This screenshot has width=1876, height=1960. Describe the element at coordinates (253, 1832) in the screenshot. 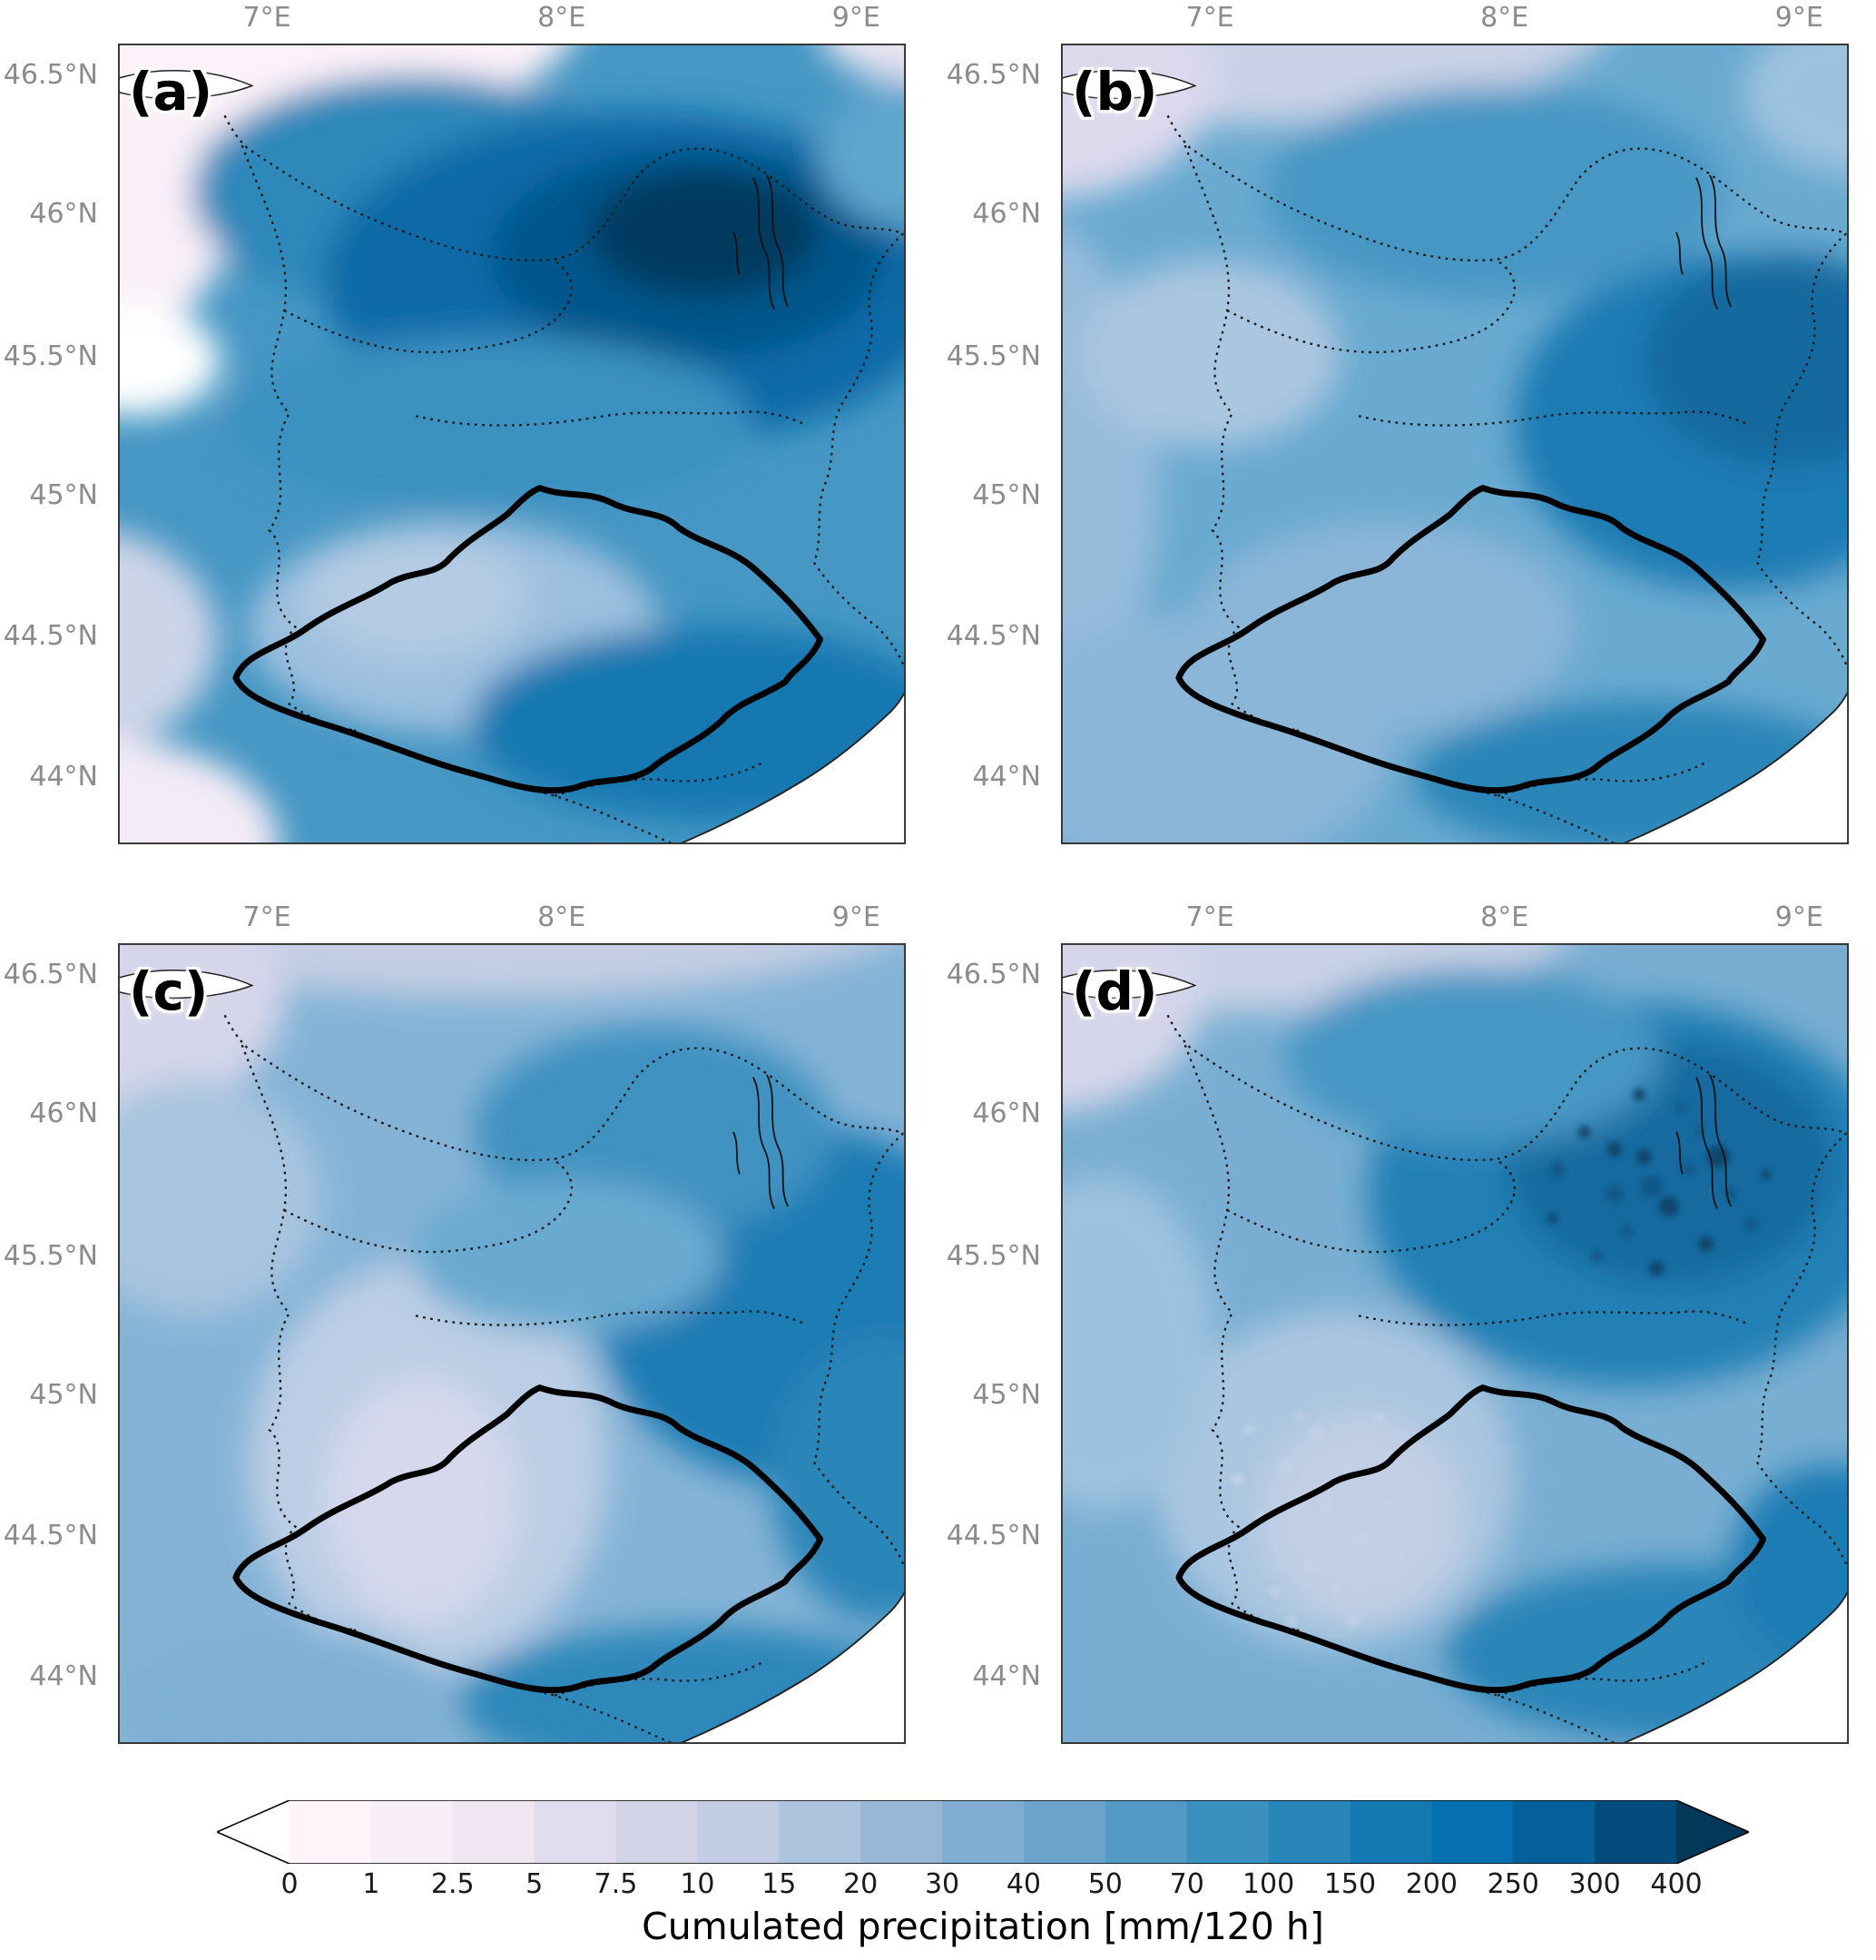

I see `colorbar-under-arrow` at that location.